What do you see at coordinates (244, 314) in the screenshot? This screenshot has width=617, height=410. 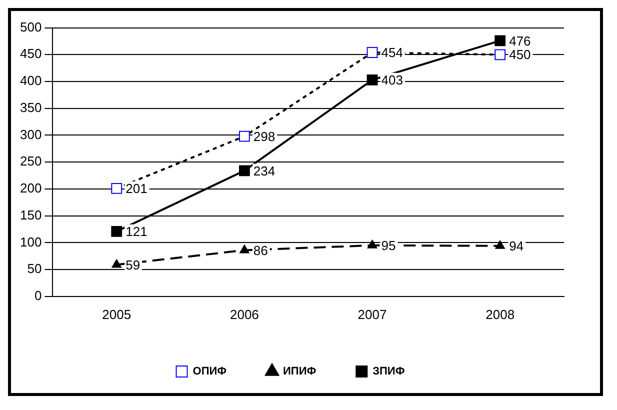 I see `x-tick-label: 2006` at bounding box center [244, 314].